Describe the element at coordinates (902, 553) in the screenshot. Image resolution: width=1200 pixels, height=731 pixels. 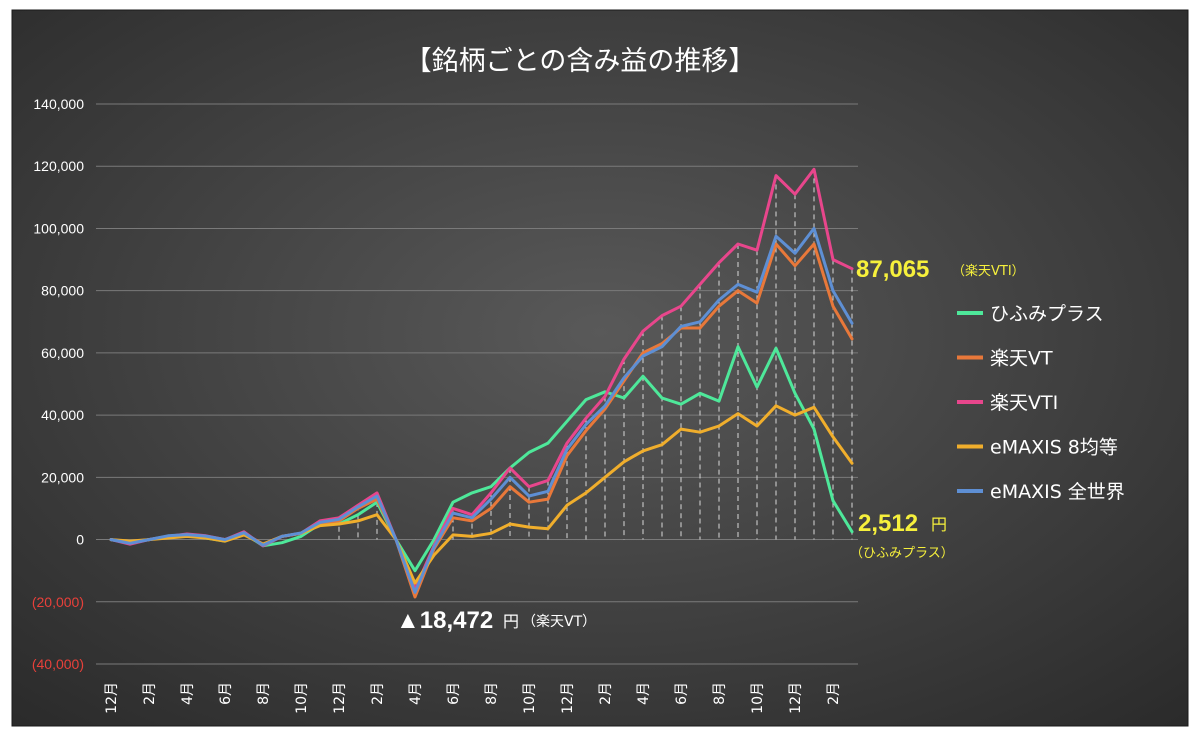
I see `annotation-min-note: （ひふみプラス）` at that location.